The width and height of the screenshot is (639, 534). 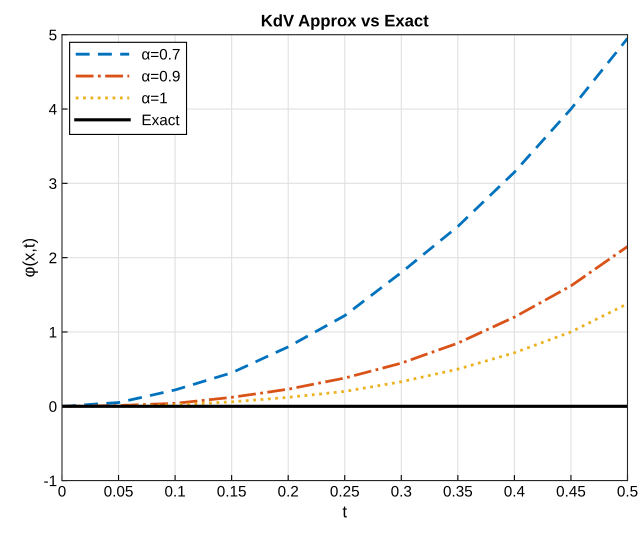 I want to click on x-tick-label: 0, so click(x=62, y=491).